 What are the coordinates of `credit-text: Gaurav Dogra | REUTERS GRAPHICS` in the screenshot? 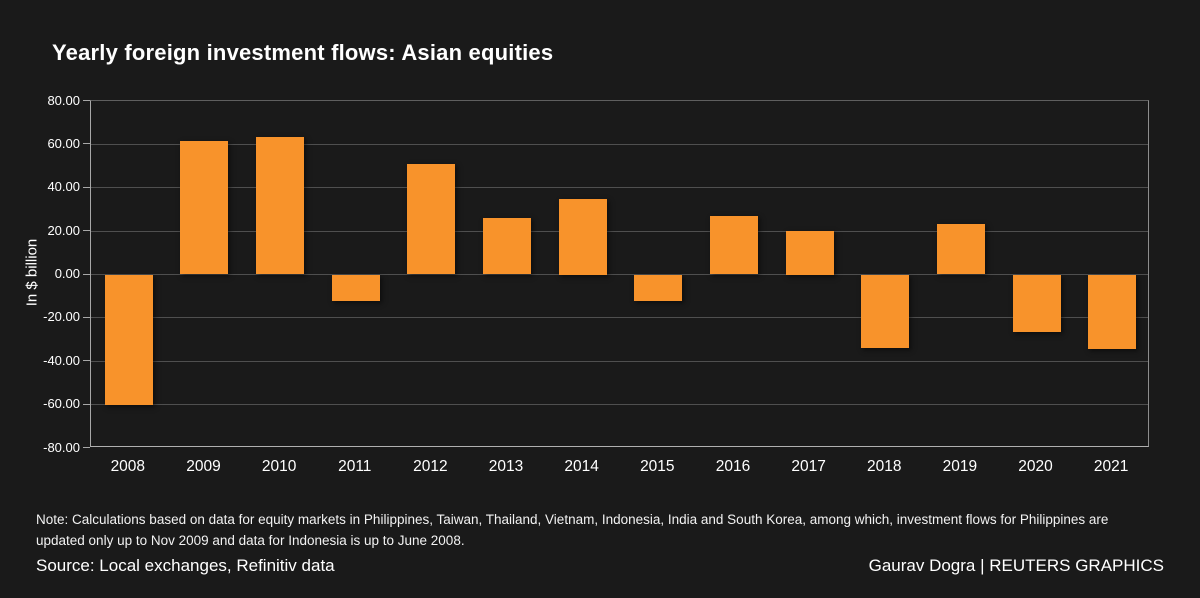 It's located at (1016, 565).